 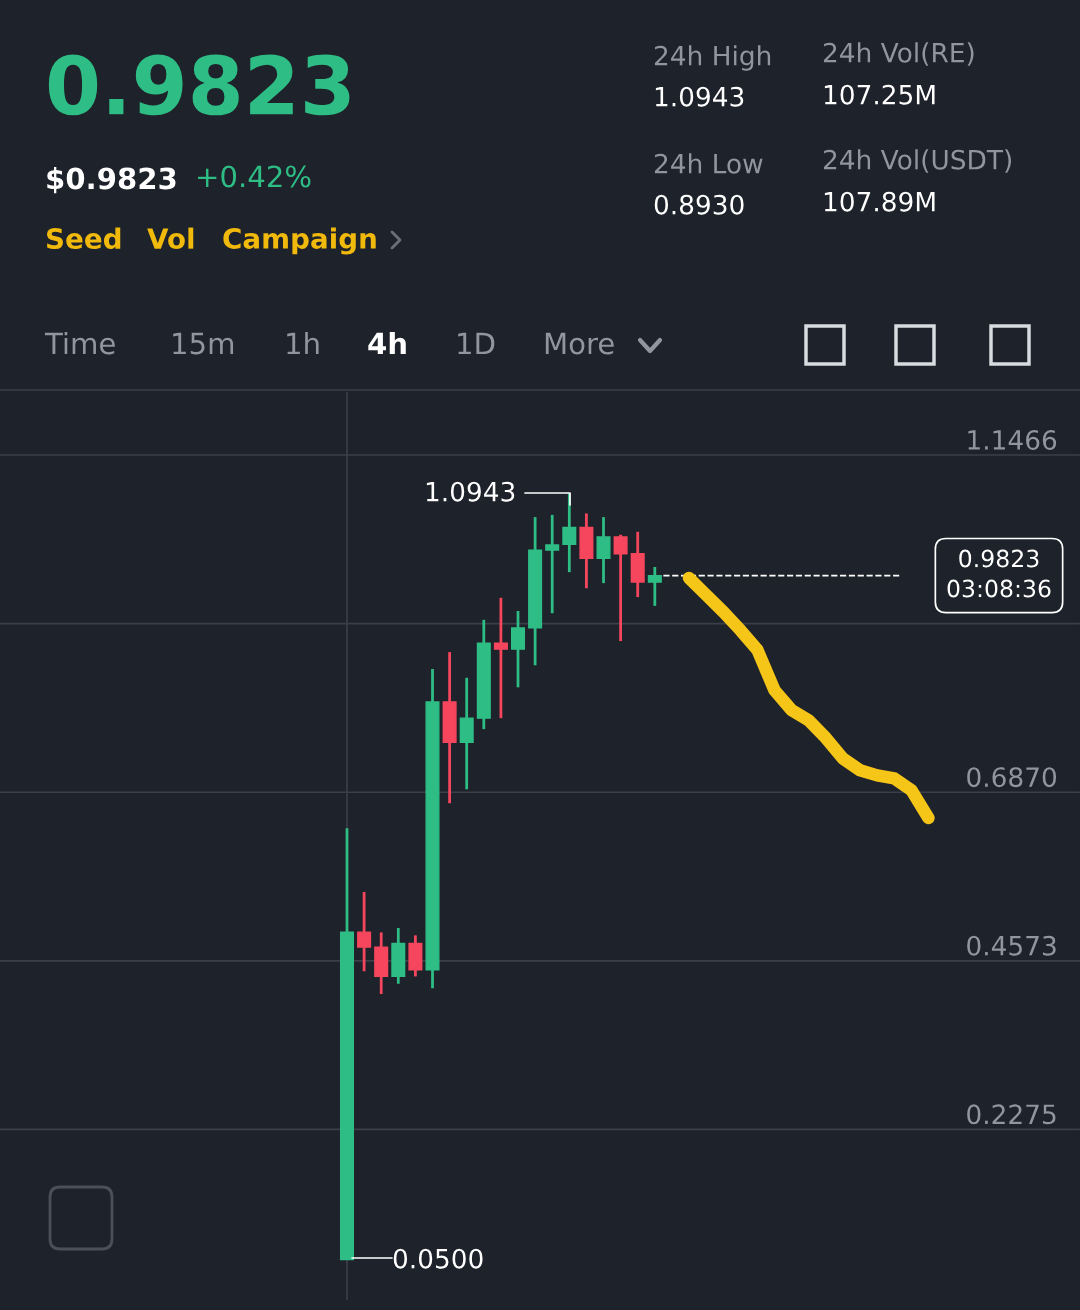 What do you see at coordinates (699, 96) in the screenshot?
I see `text: 1.0943` at bounding box center [699, 96].